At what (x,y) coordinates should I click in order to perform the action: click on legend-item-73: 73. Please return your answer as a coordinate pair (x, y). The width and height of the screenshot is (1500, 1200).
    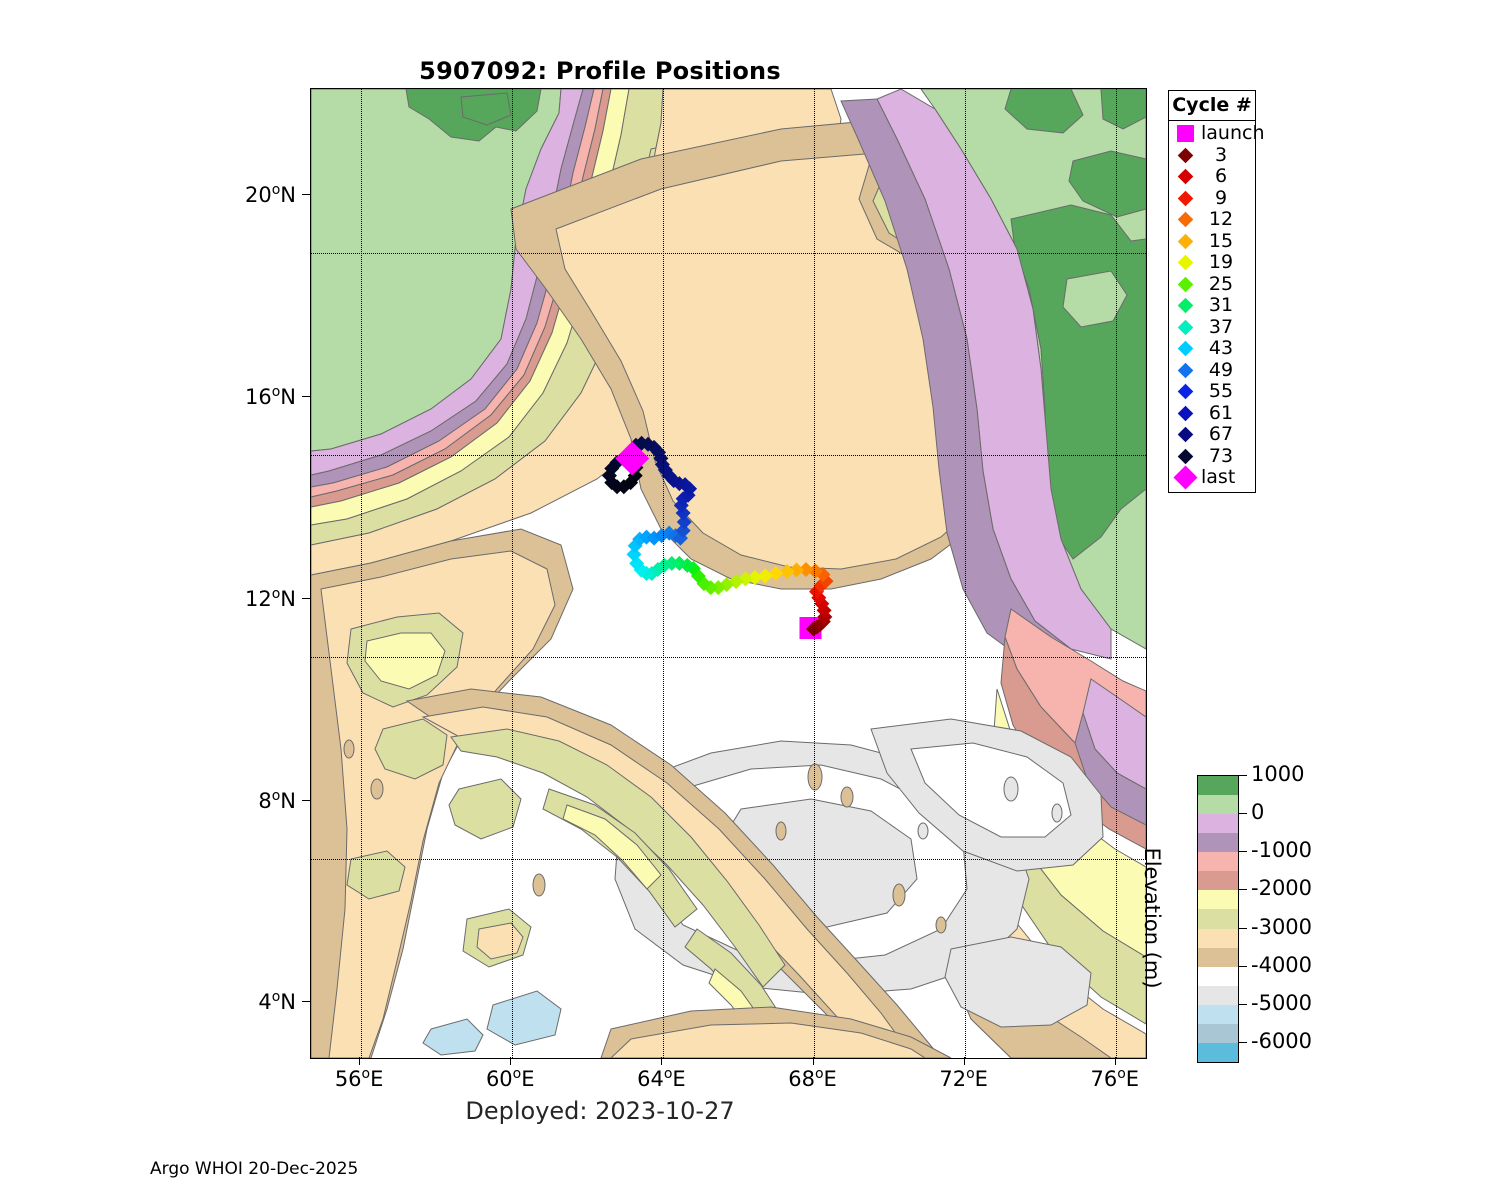
    Looking at the image, I should click on (1212, 457).